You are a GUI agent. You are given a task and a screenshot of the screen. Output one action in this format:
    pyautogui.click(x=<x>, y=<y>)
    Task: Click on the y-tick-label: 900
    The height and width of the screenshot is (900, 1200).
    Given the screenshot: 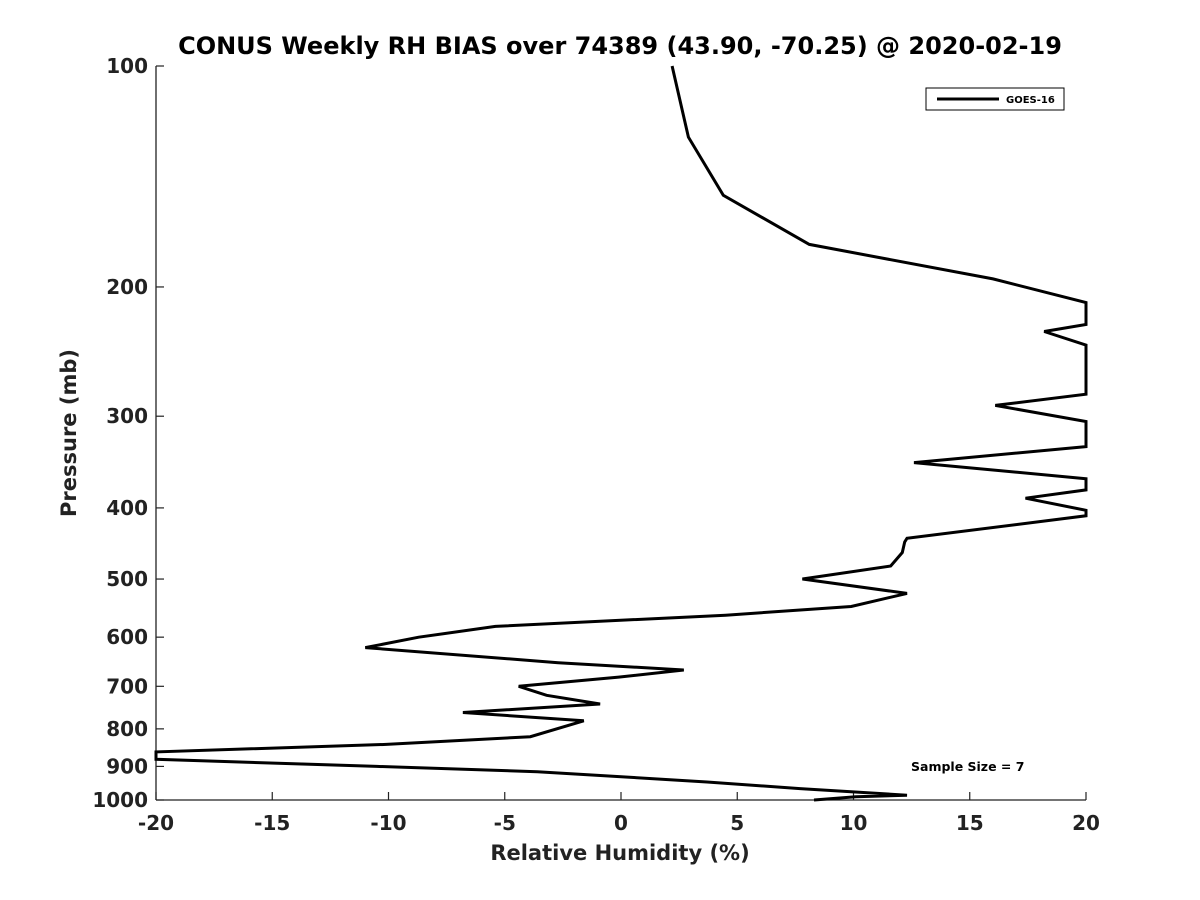 What is the action you would take?
    pyautogui.click(x=127, y=766)
    